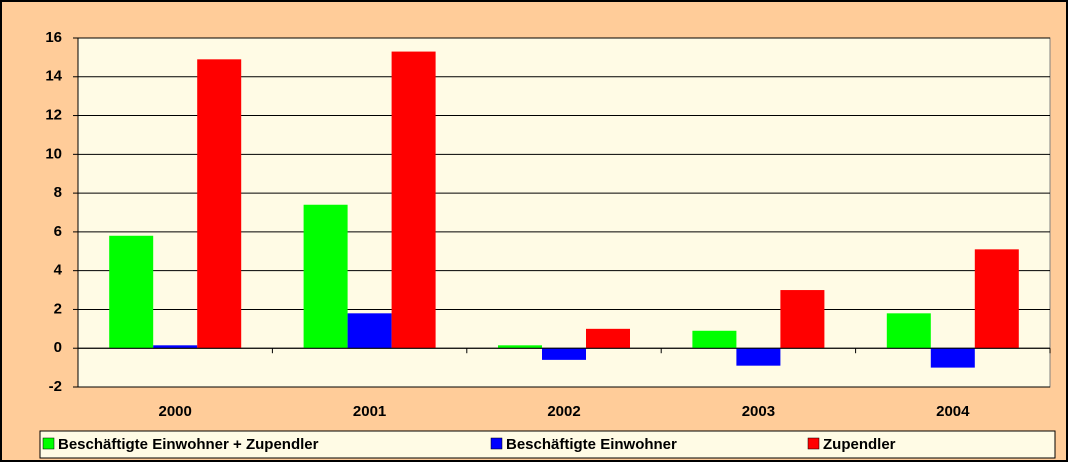 The height and width of the screenshot is (468, 1071). I want to click on y-tick-label: 8, so click(58, 192).